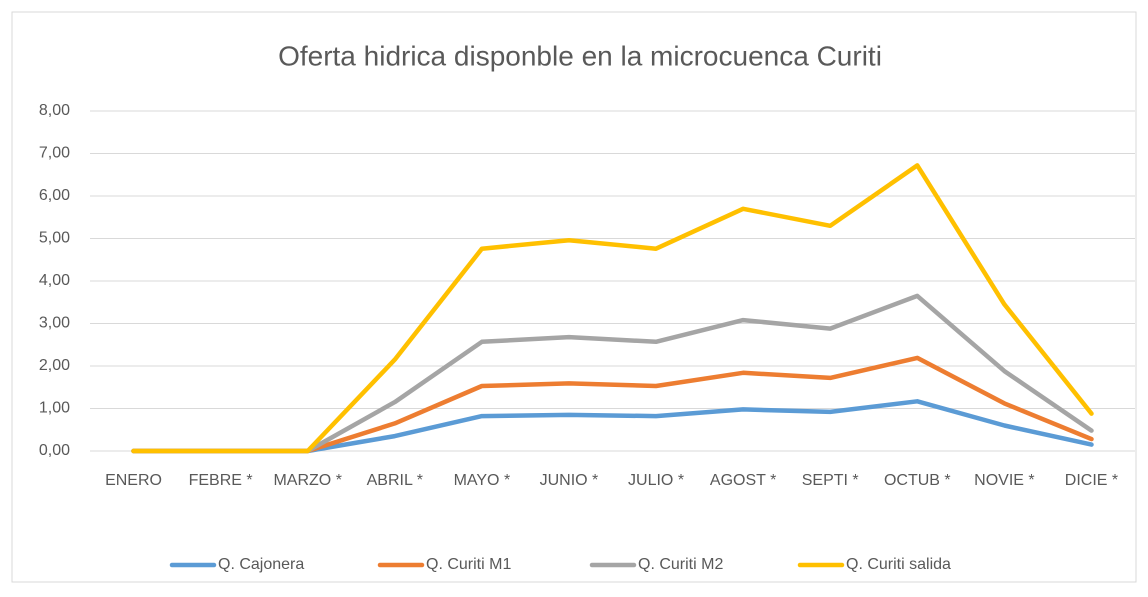 The height and width of the screenshot is (597, 1148). I want to click on legend-label: Q. Curiti M2, so click(680, 564).